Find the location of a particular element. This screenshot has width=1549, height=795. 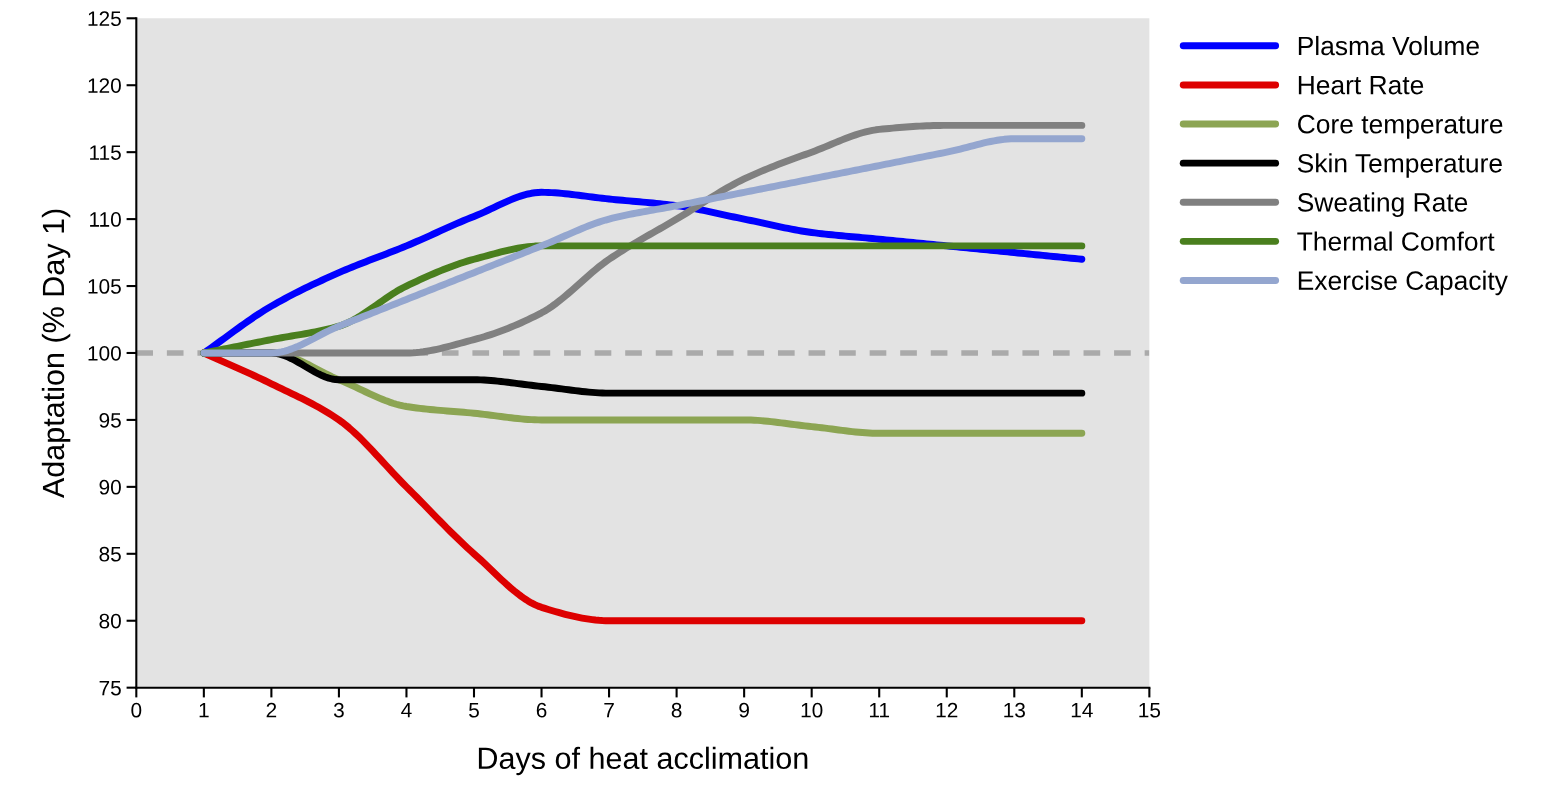

y-tick-label: 80 is located at coordinates (110, 621).